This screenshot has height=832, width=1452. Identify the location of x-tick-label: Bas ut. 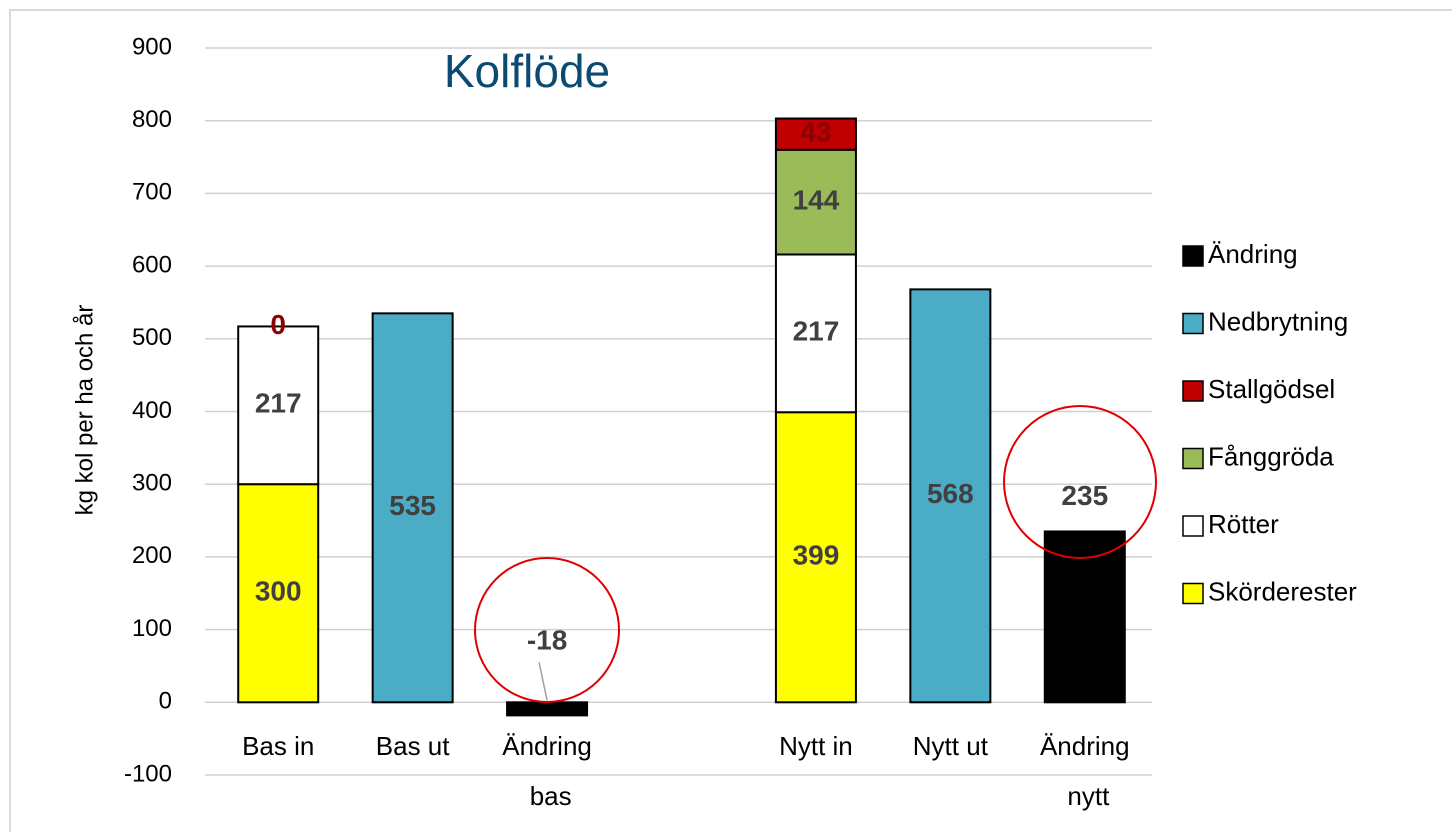
(413, 746).